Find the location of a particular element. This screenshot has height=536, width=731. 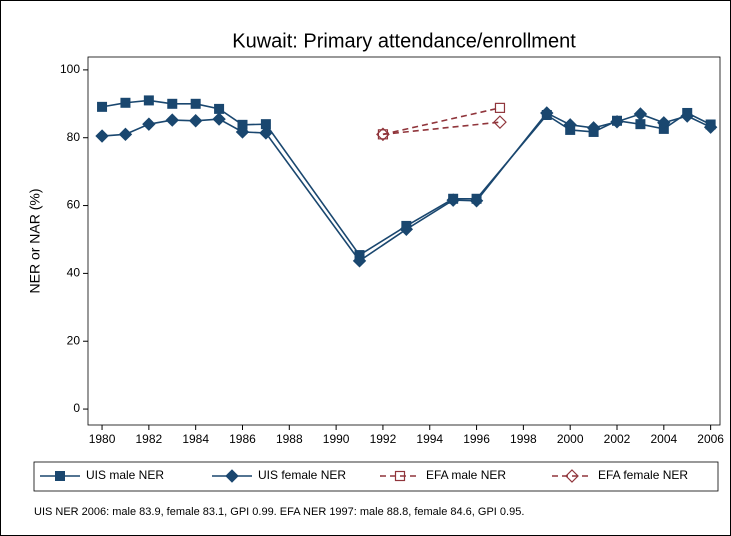

y-tick-label: 80 is located at coordinates (74, 137).